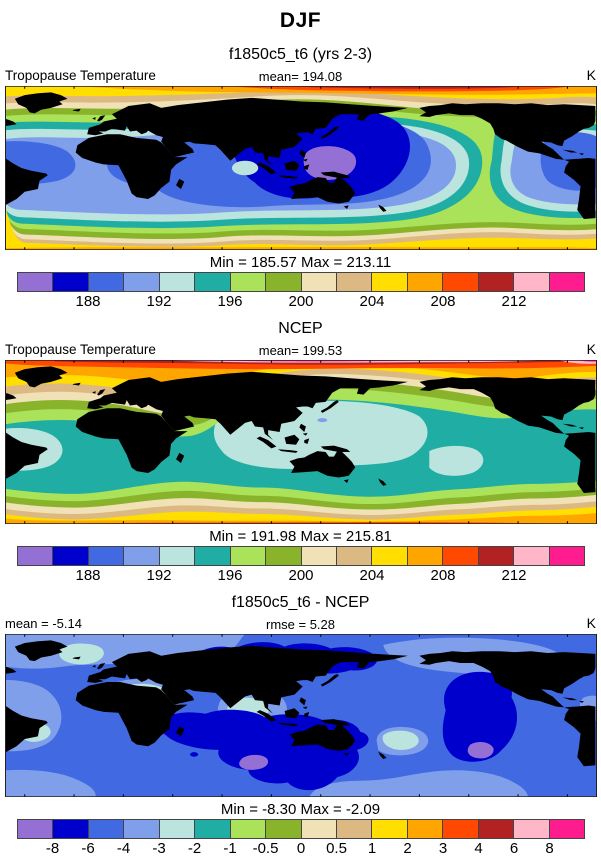  I want to click on obs-section-title: NCEP, so click(300, 328).